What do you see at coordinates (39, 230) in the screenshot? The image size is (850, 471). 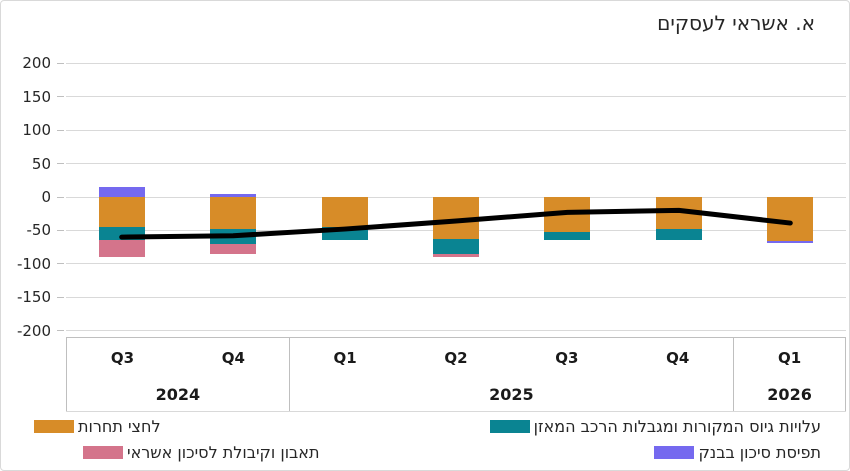 I see `y-axis-label: -50` at bounding box center [39, 230].